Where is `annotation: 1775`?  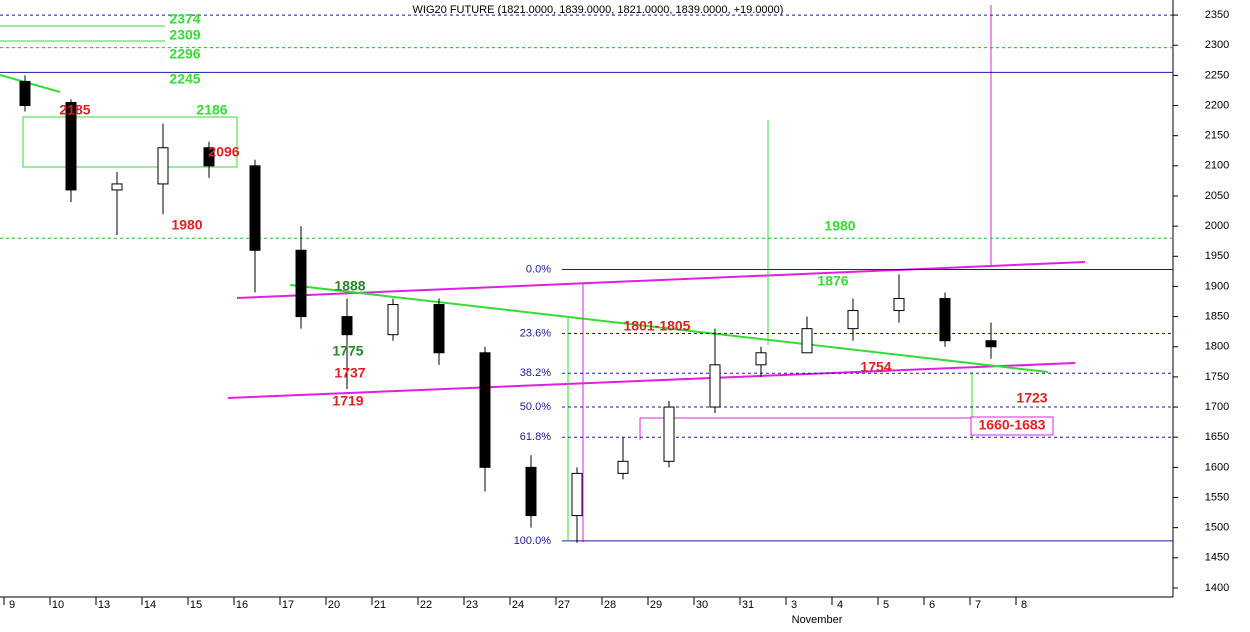 annotation: 1775 is located at coordinates (347, 351).